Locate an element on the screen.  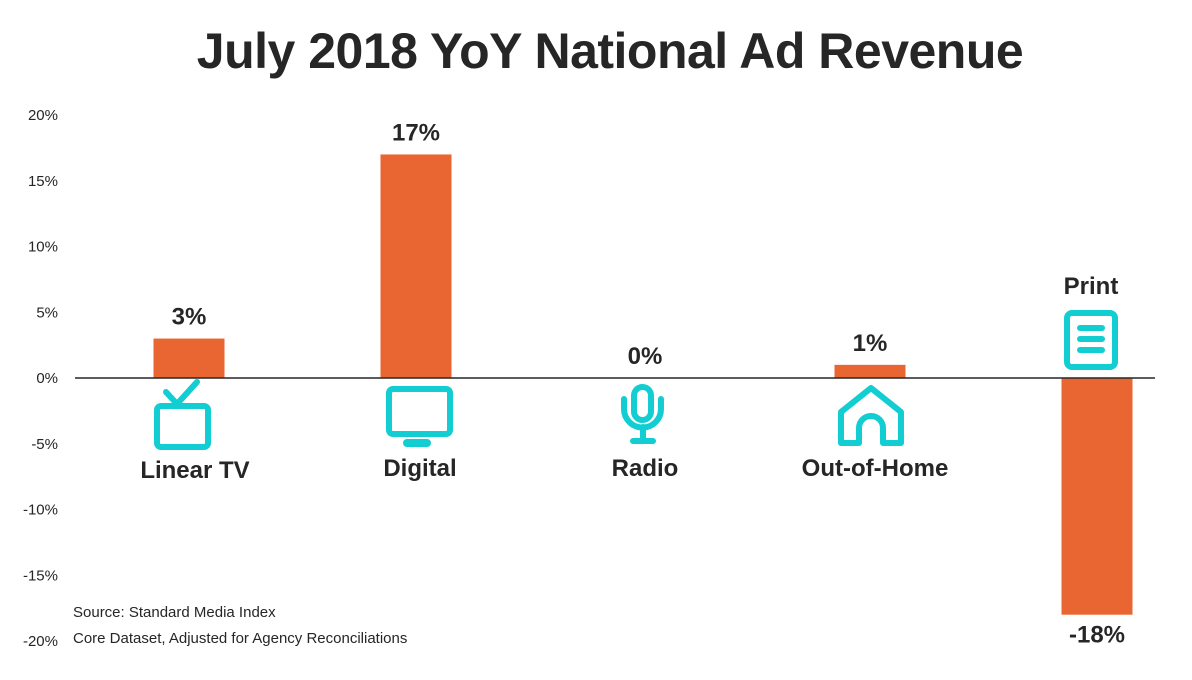
bar-digital is located at coordinates (416, 266).